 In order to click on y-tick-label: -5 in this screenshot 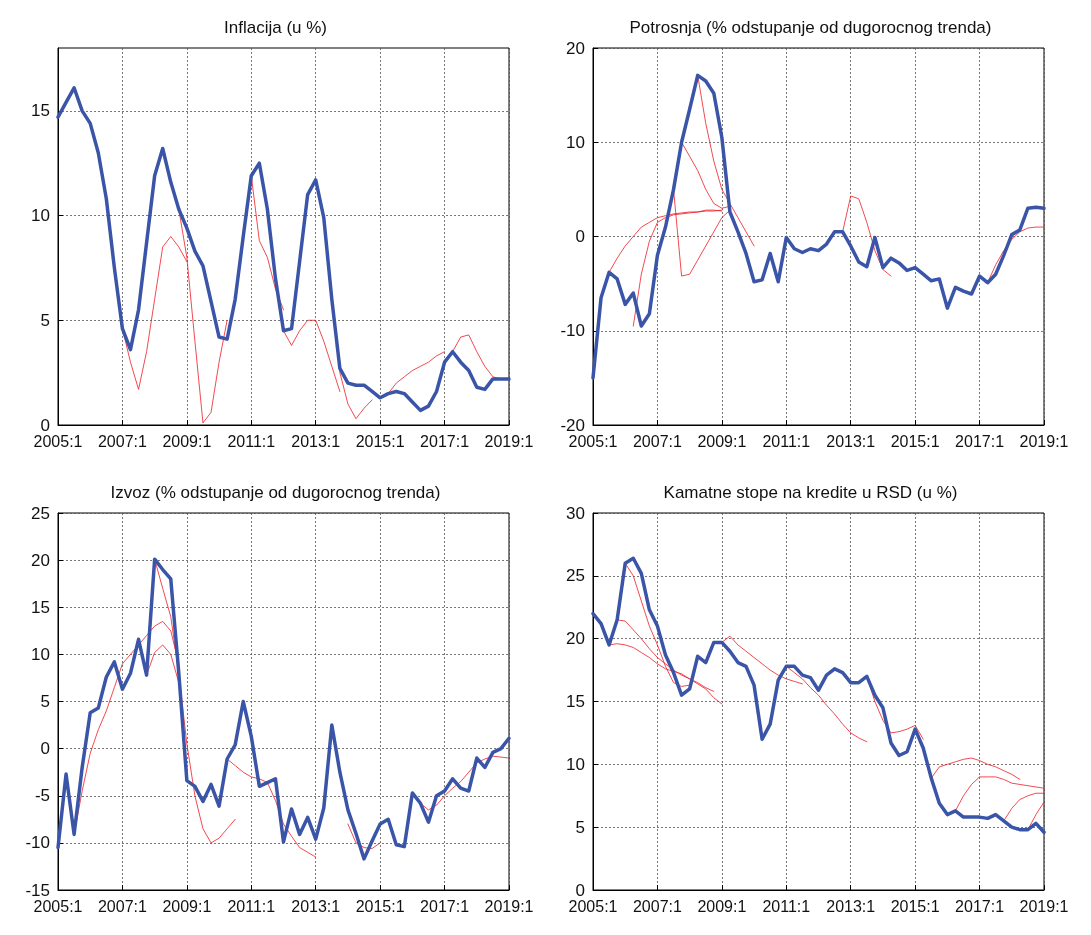, I will do `click(42, 796)`.